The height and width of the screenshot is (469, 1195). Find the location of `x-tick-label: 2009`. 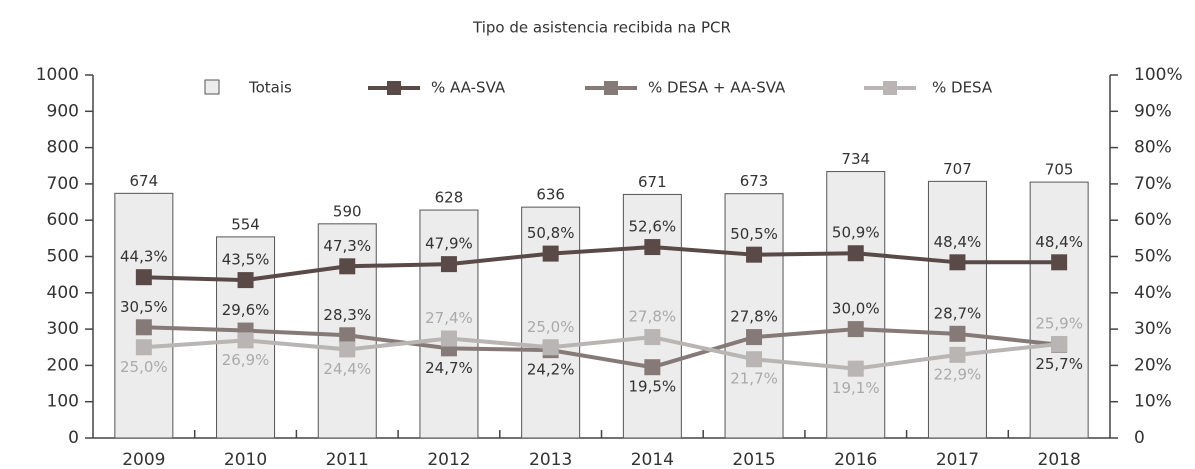

x-tick-label: 2009 is located at coordinates (143, 459).